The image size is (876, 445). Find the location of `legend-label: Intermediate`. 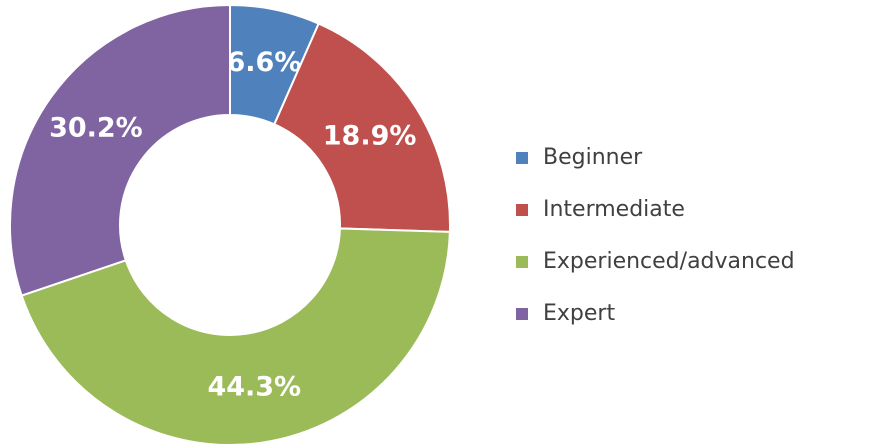

legend-label: Intermediate is located at coordinates (614, 209).